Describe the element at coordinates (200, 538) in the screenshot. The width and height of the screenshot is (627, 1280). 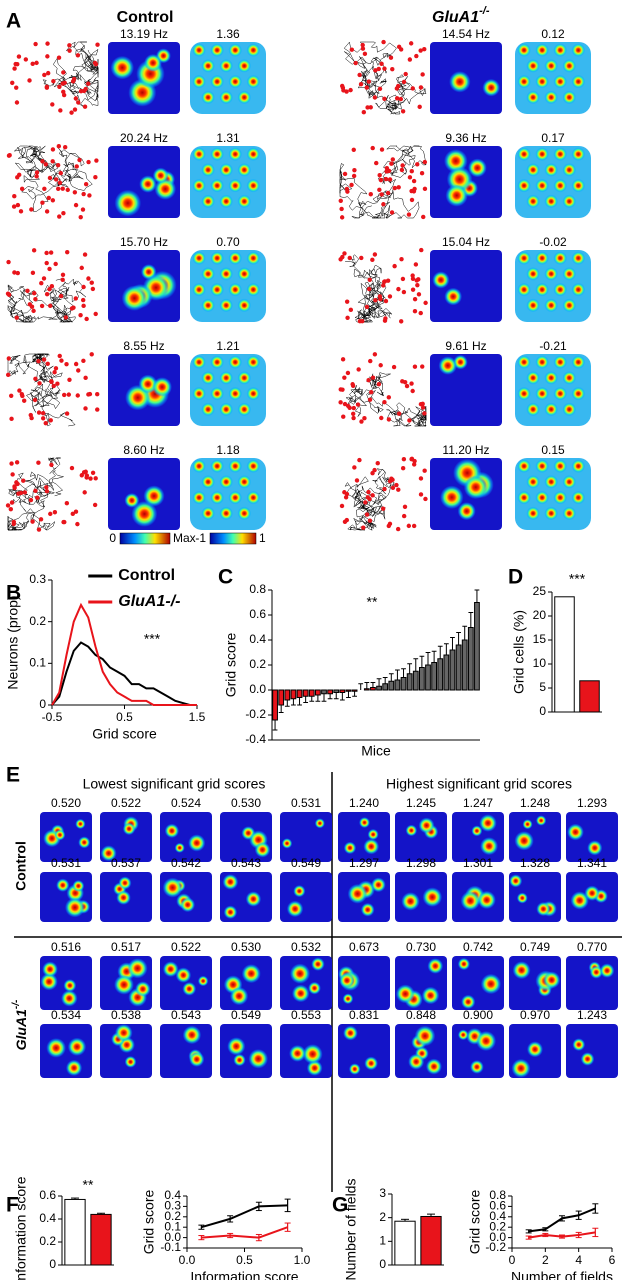
I see `colorbar-min: -1` at that location.